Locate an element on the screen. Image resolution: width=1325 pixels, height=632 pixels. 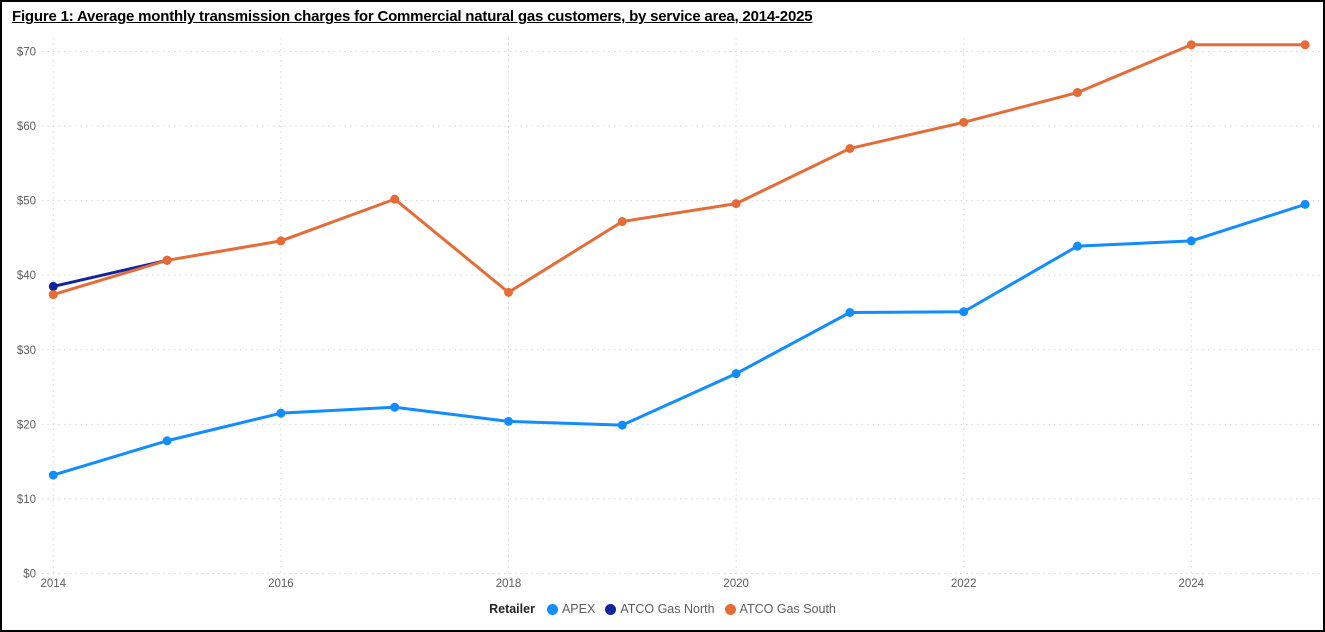
x-axis-tick-label: 2014 is located at coordinates (54, 584).